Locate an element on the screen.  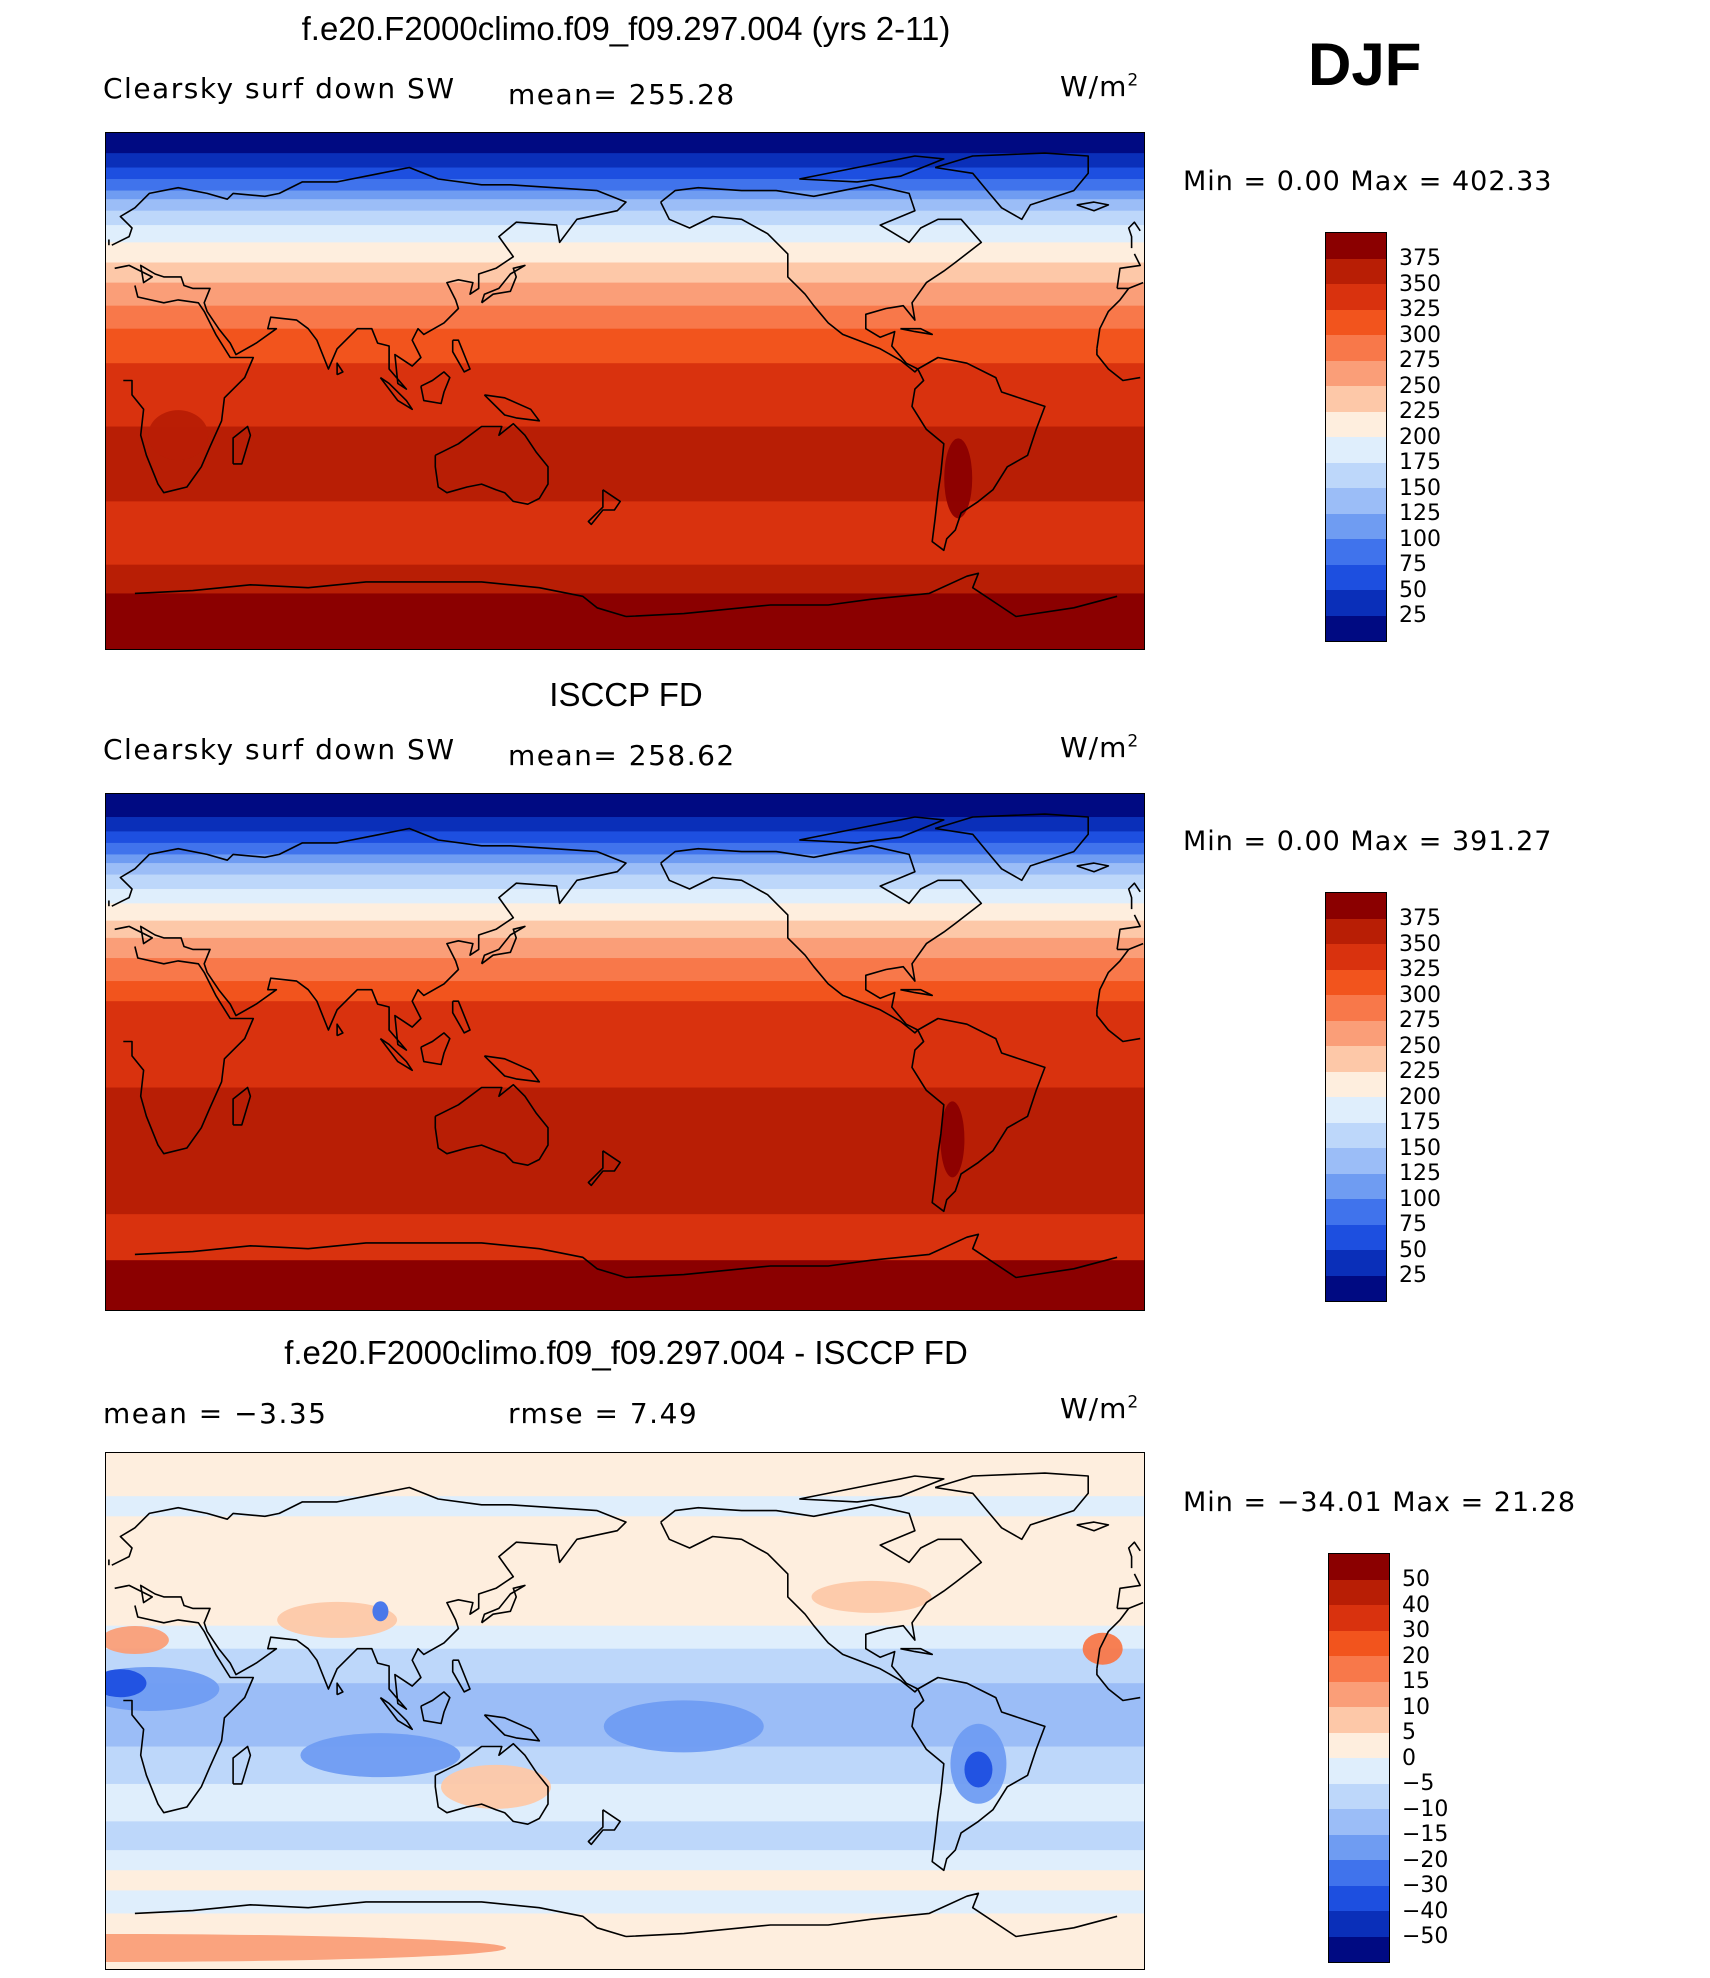
panel-1-colorbar-tick-label: 50 is located at coordinates (1413, 590).